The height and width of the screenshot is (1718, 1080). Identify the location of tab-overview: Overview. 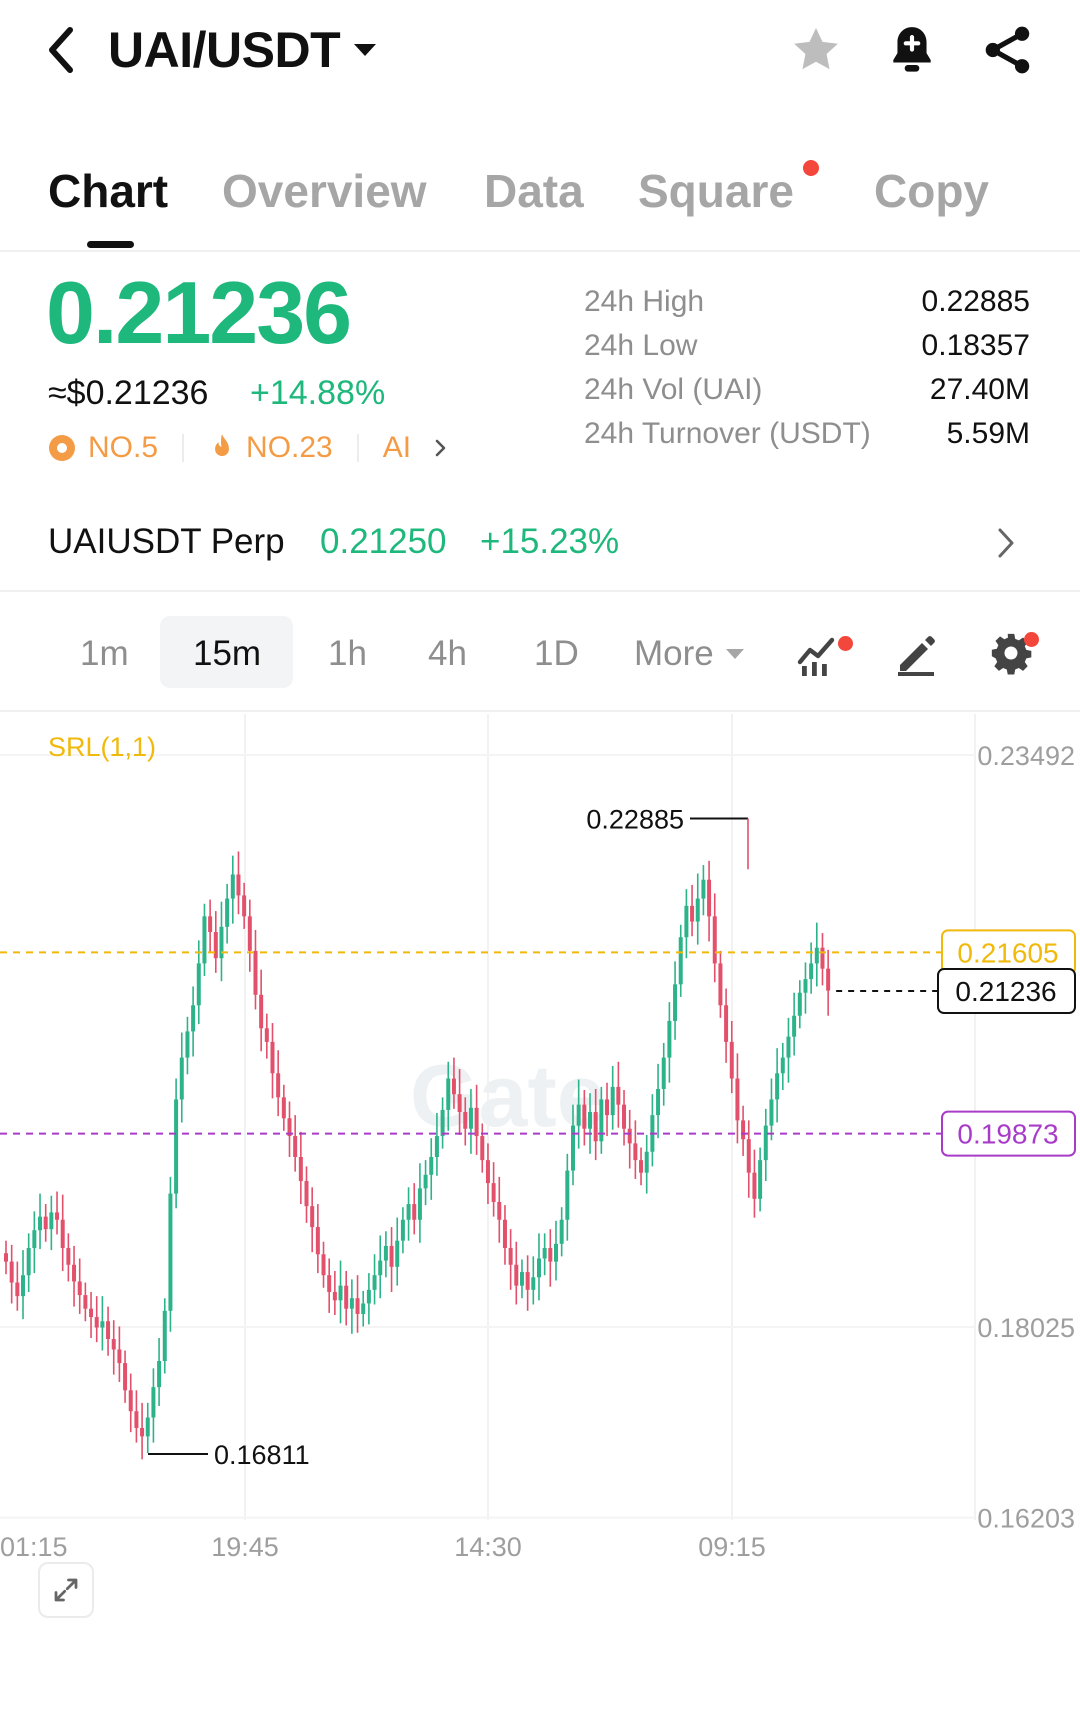
(324, 191).